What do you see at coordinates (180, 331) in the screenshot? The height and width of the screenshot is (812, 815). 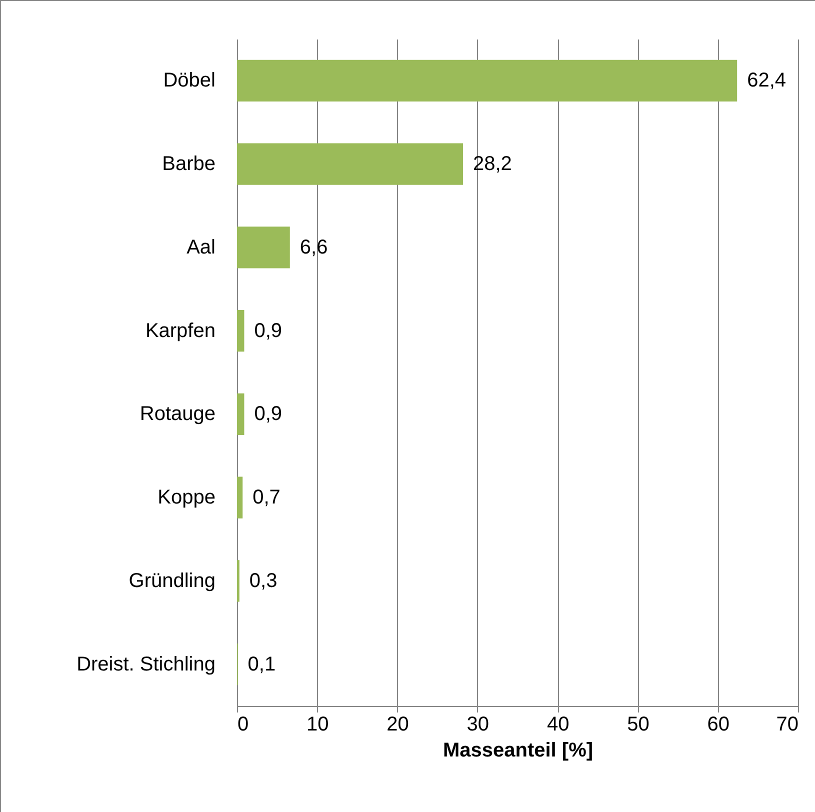 I see `y-tick-label: Karpfen` at bounding box center [180, 331].